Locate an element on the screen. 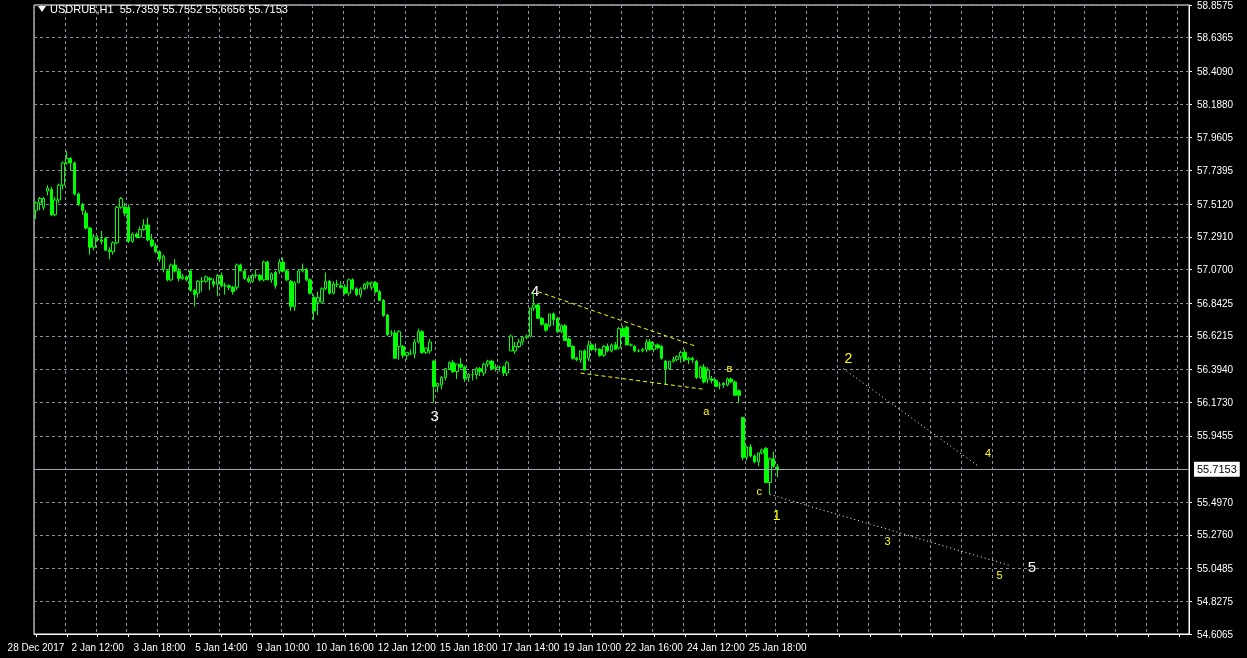  x-tick-label: 15 Jan 18:00 is located at coordinates (468, 647).